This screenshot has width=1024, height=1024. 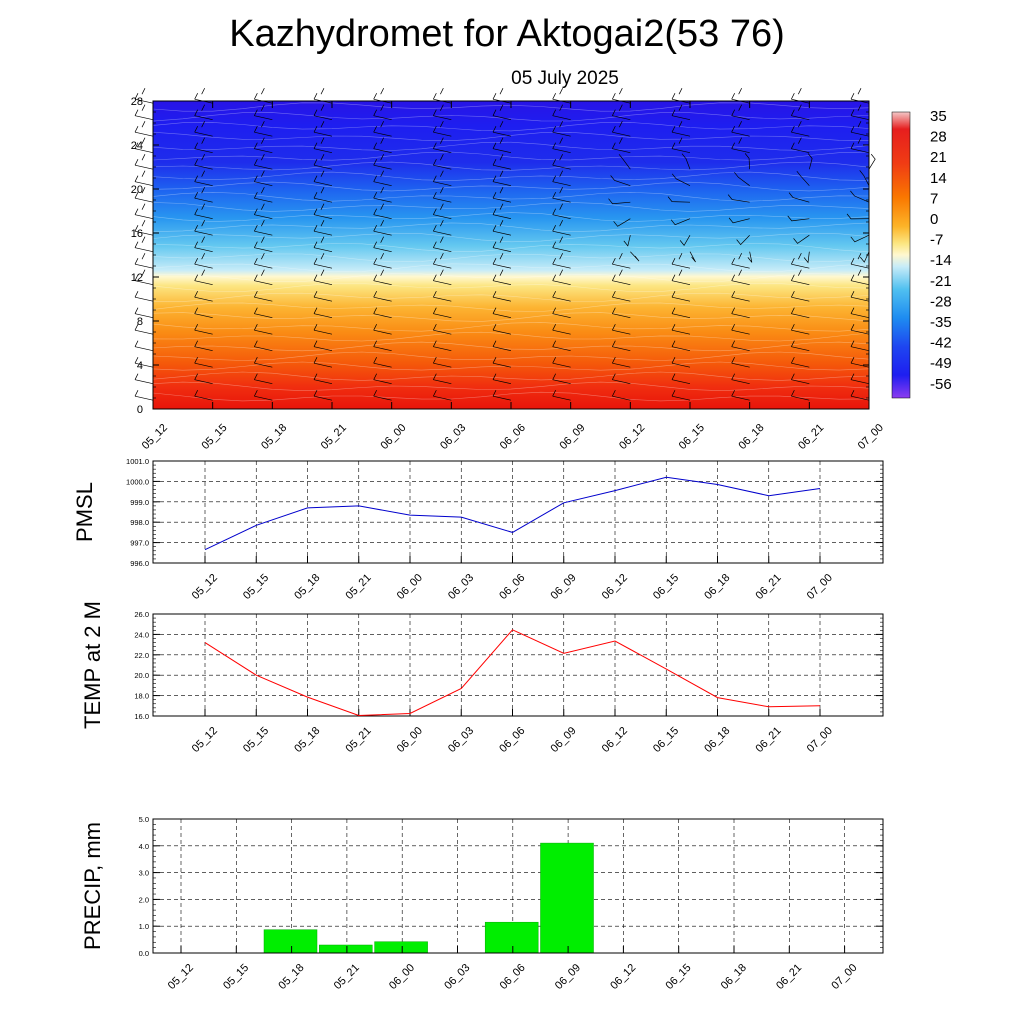 I want to click on xtick-label: 06_03, so click(x=457, y=977).